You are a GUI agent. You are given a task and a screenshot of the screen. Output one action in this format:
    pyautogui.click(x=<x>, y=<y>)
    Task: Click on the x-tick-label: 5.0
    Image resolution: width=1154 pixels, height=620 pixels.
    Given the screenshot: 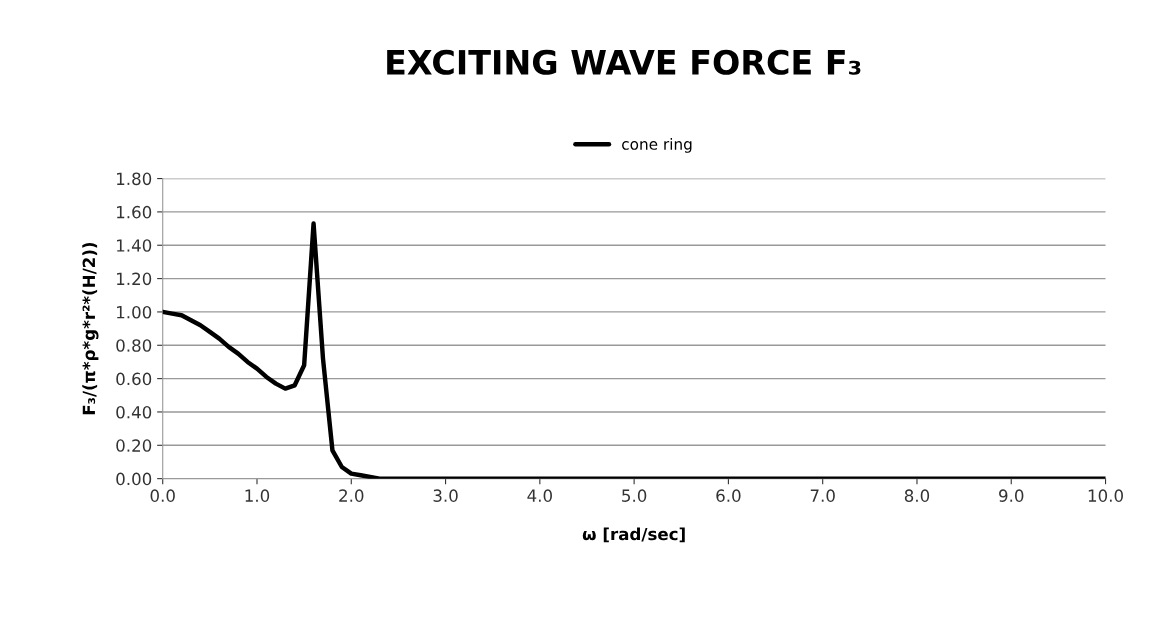 What is the action you would take?
    pyautogui.click(x=634, y=495)
    